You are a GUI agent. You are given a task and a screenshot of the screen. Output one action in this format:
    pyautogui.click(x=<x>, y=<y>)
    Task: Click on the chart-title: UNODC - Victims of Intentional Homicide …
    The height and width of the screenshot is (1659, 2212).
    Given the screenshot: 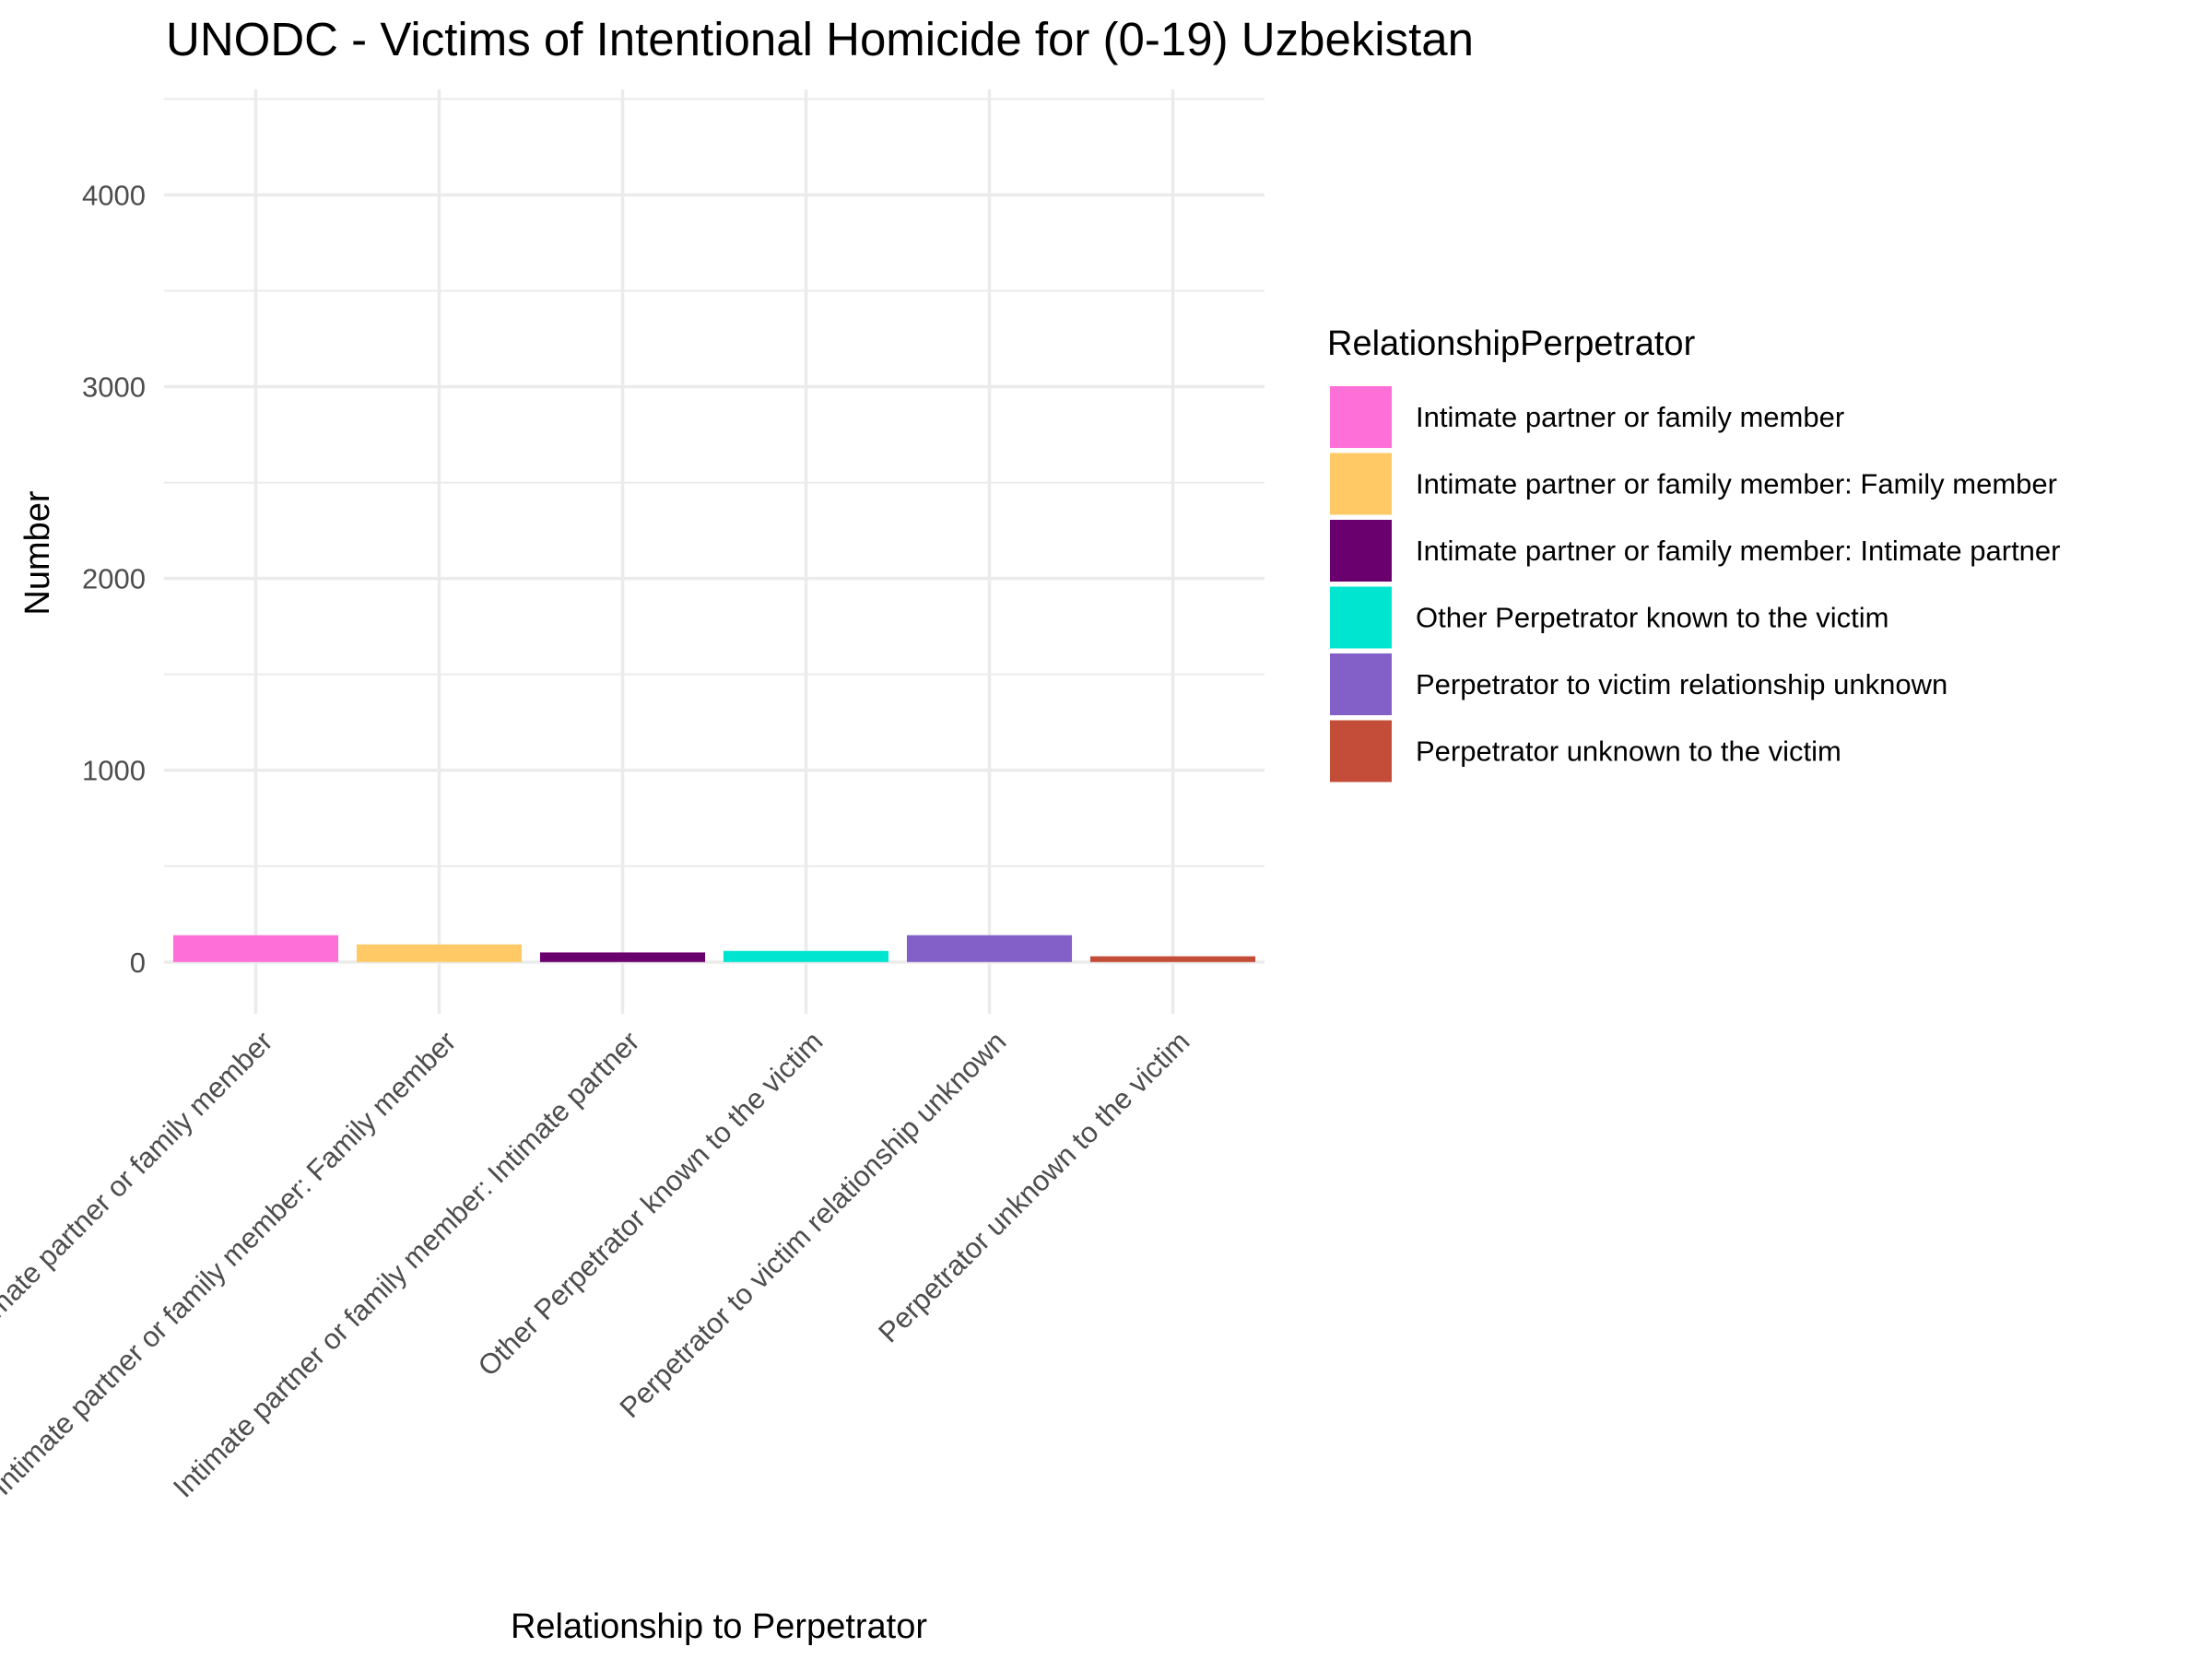 What is the action you would take?
    pyautogui.click(x=820, y=39)
    